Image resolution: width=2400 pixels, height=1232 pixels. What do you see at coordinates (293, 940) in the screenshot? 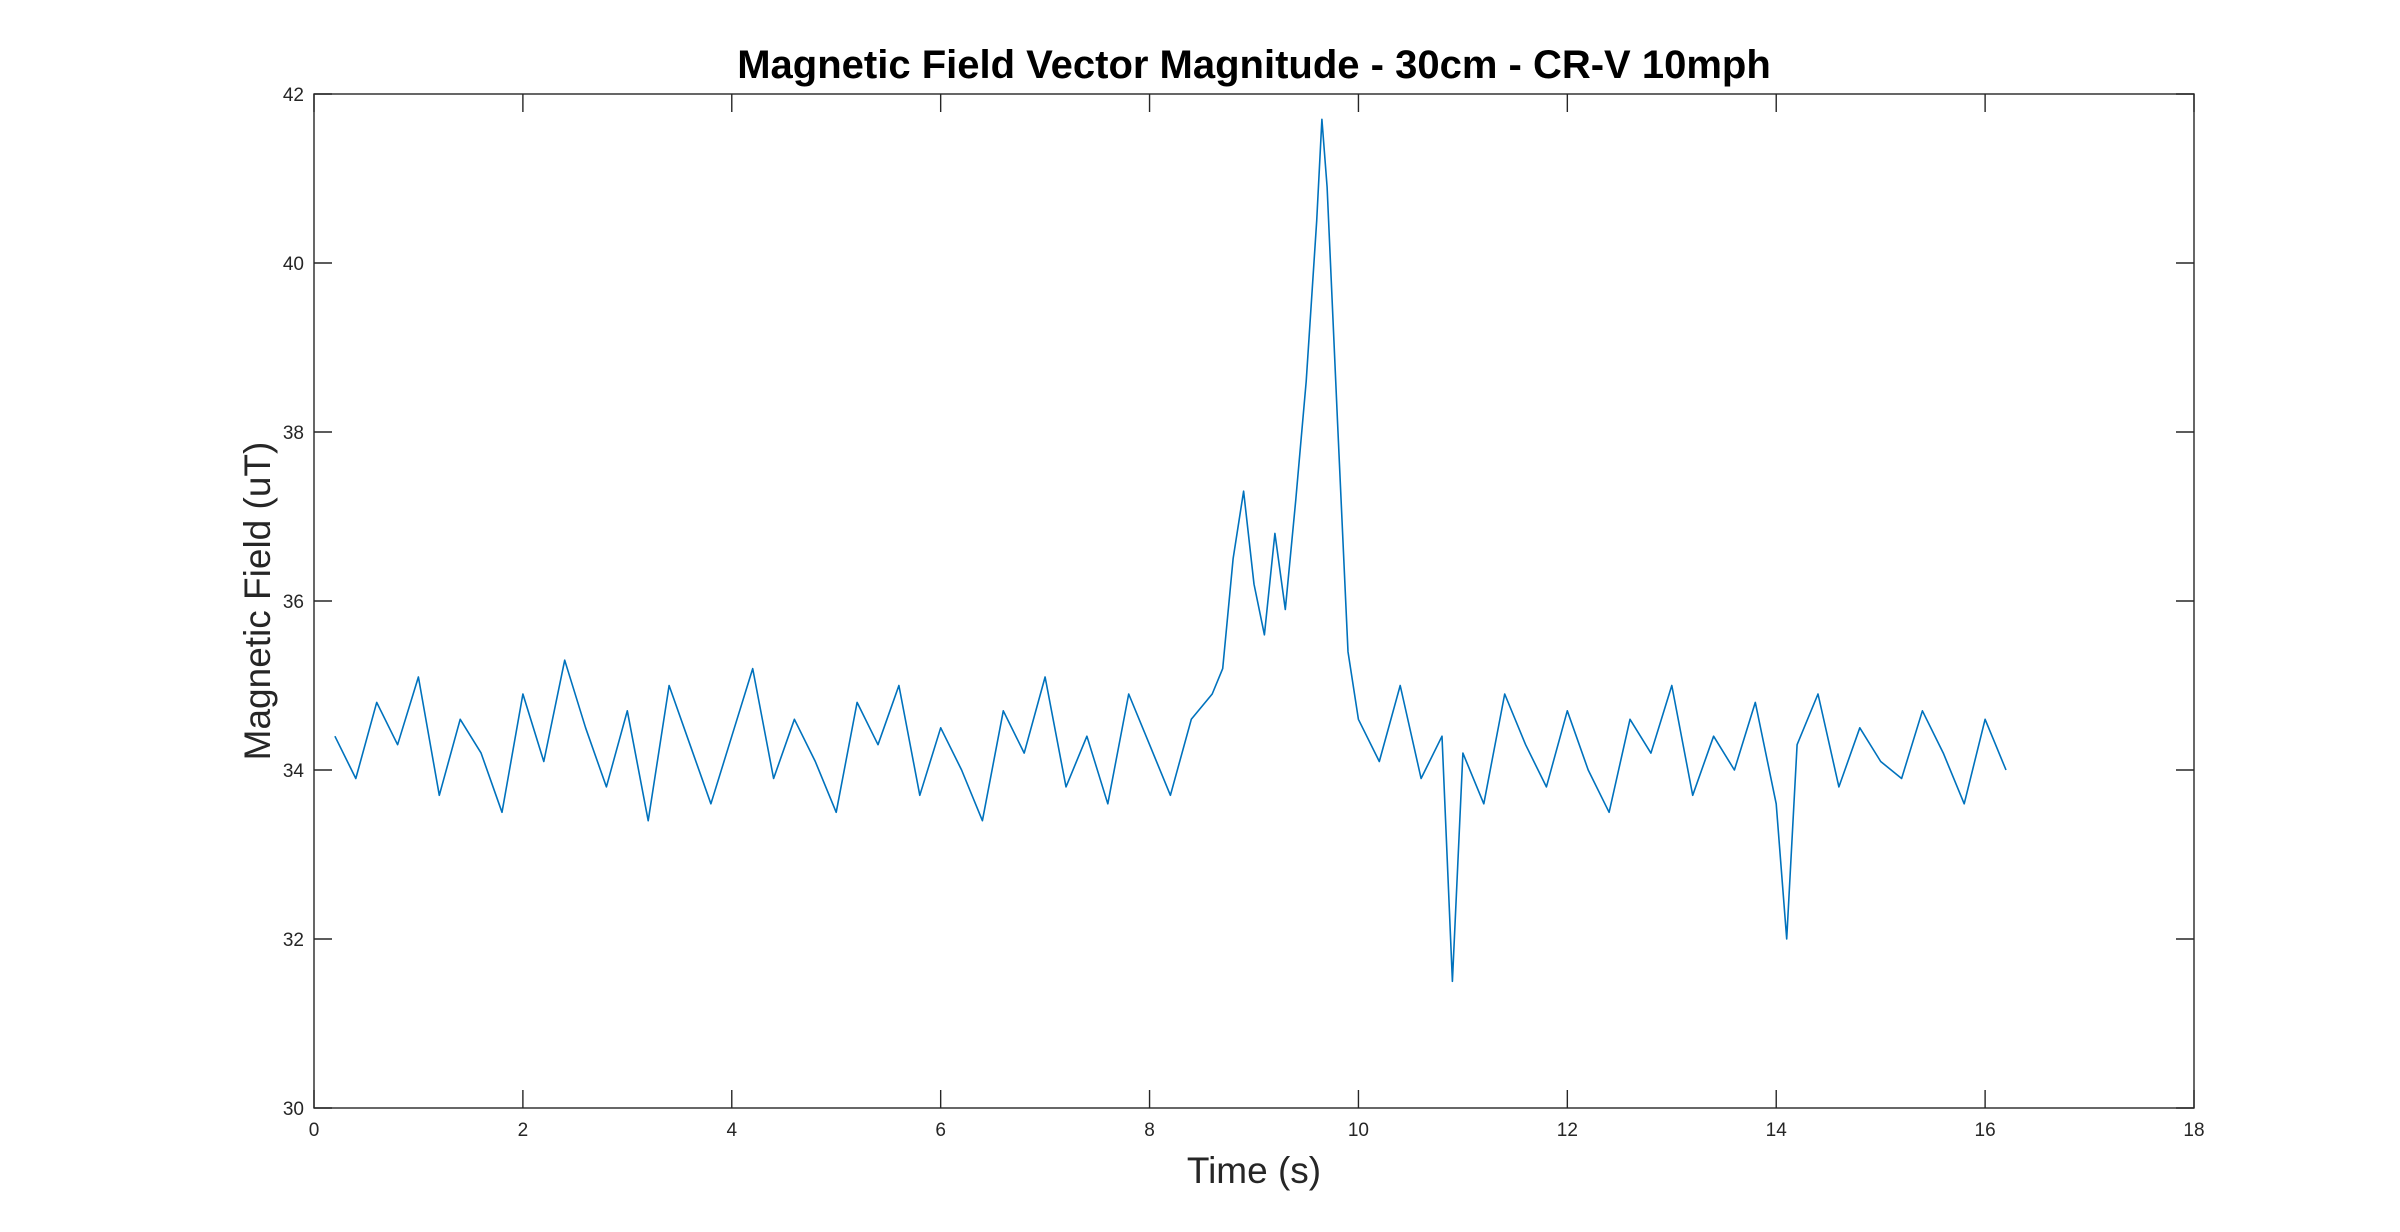
I see `y-tick-label: 32` at bounding box center [293, 940].